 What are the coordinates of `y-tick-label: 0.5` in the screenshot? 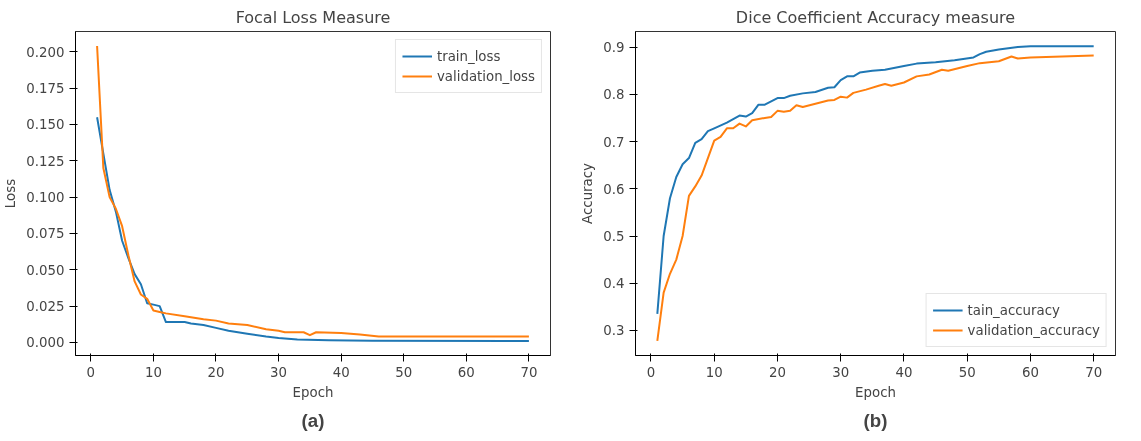 It's located at (614, 237).